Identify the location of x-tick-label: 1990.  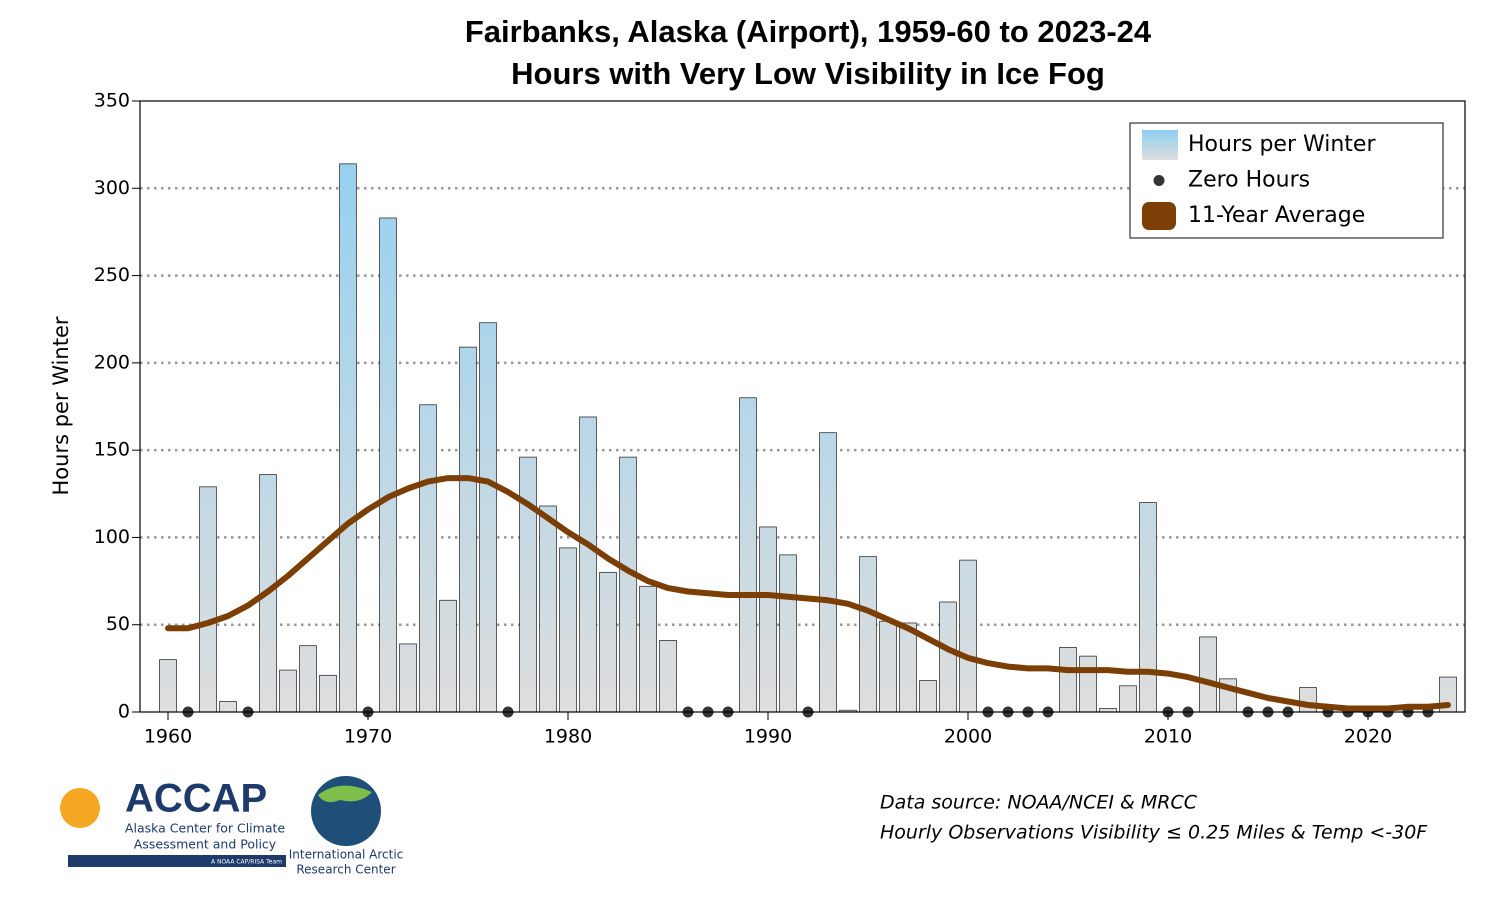
(768, 737).